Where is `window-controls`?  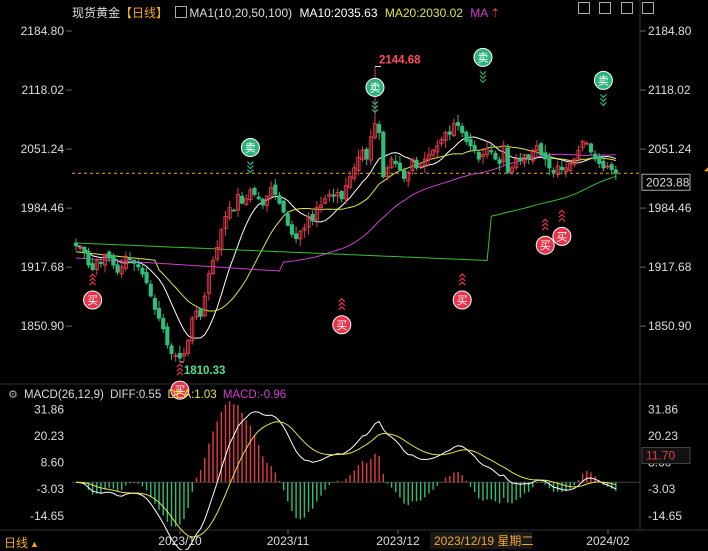
window-controls is located at coordinates (616, 9).